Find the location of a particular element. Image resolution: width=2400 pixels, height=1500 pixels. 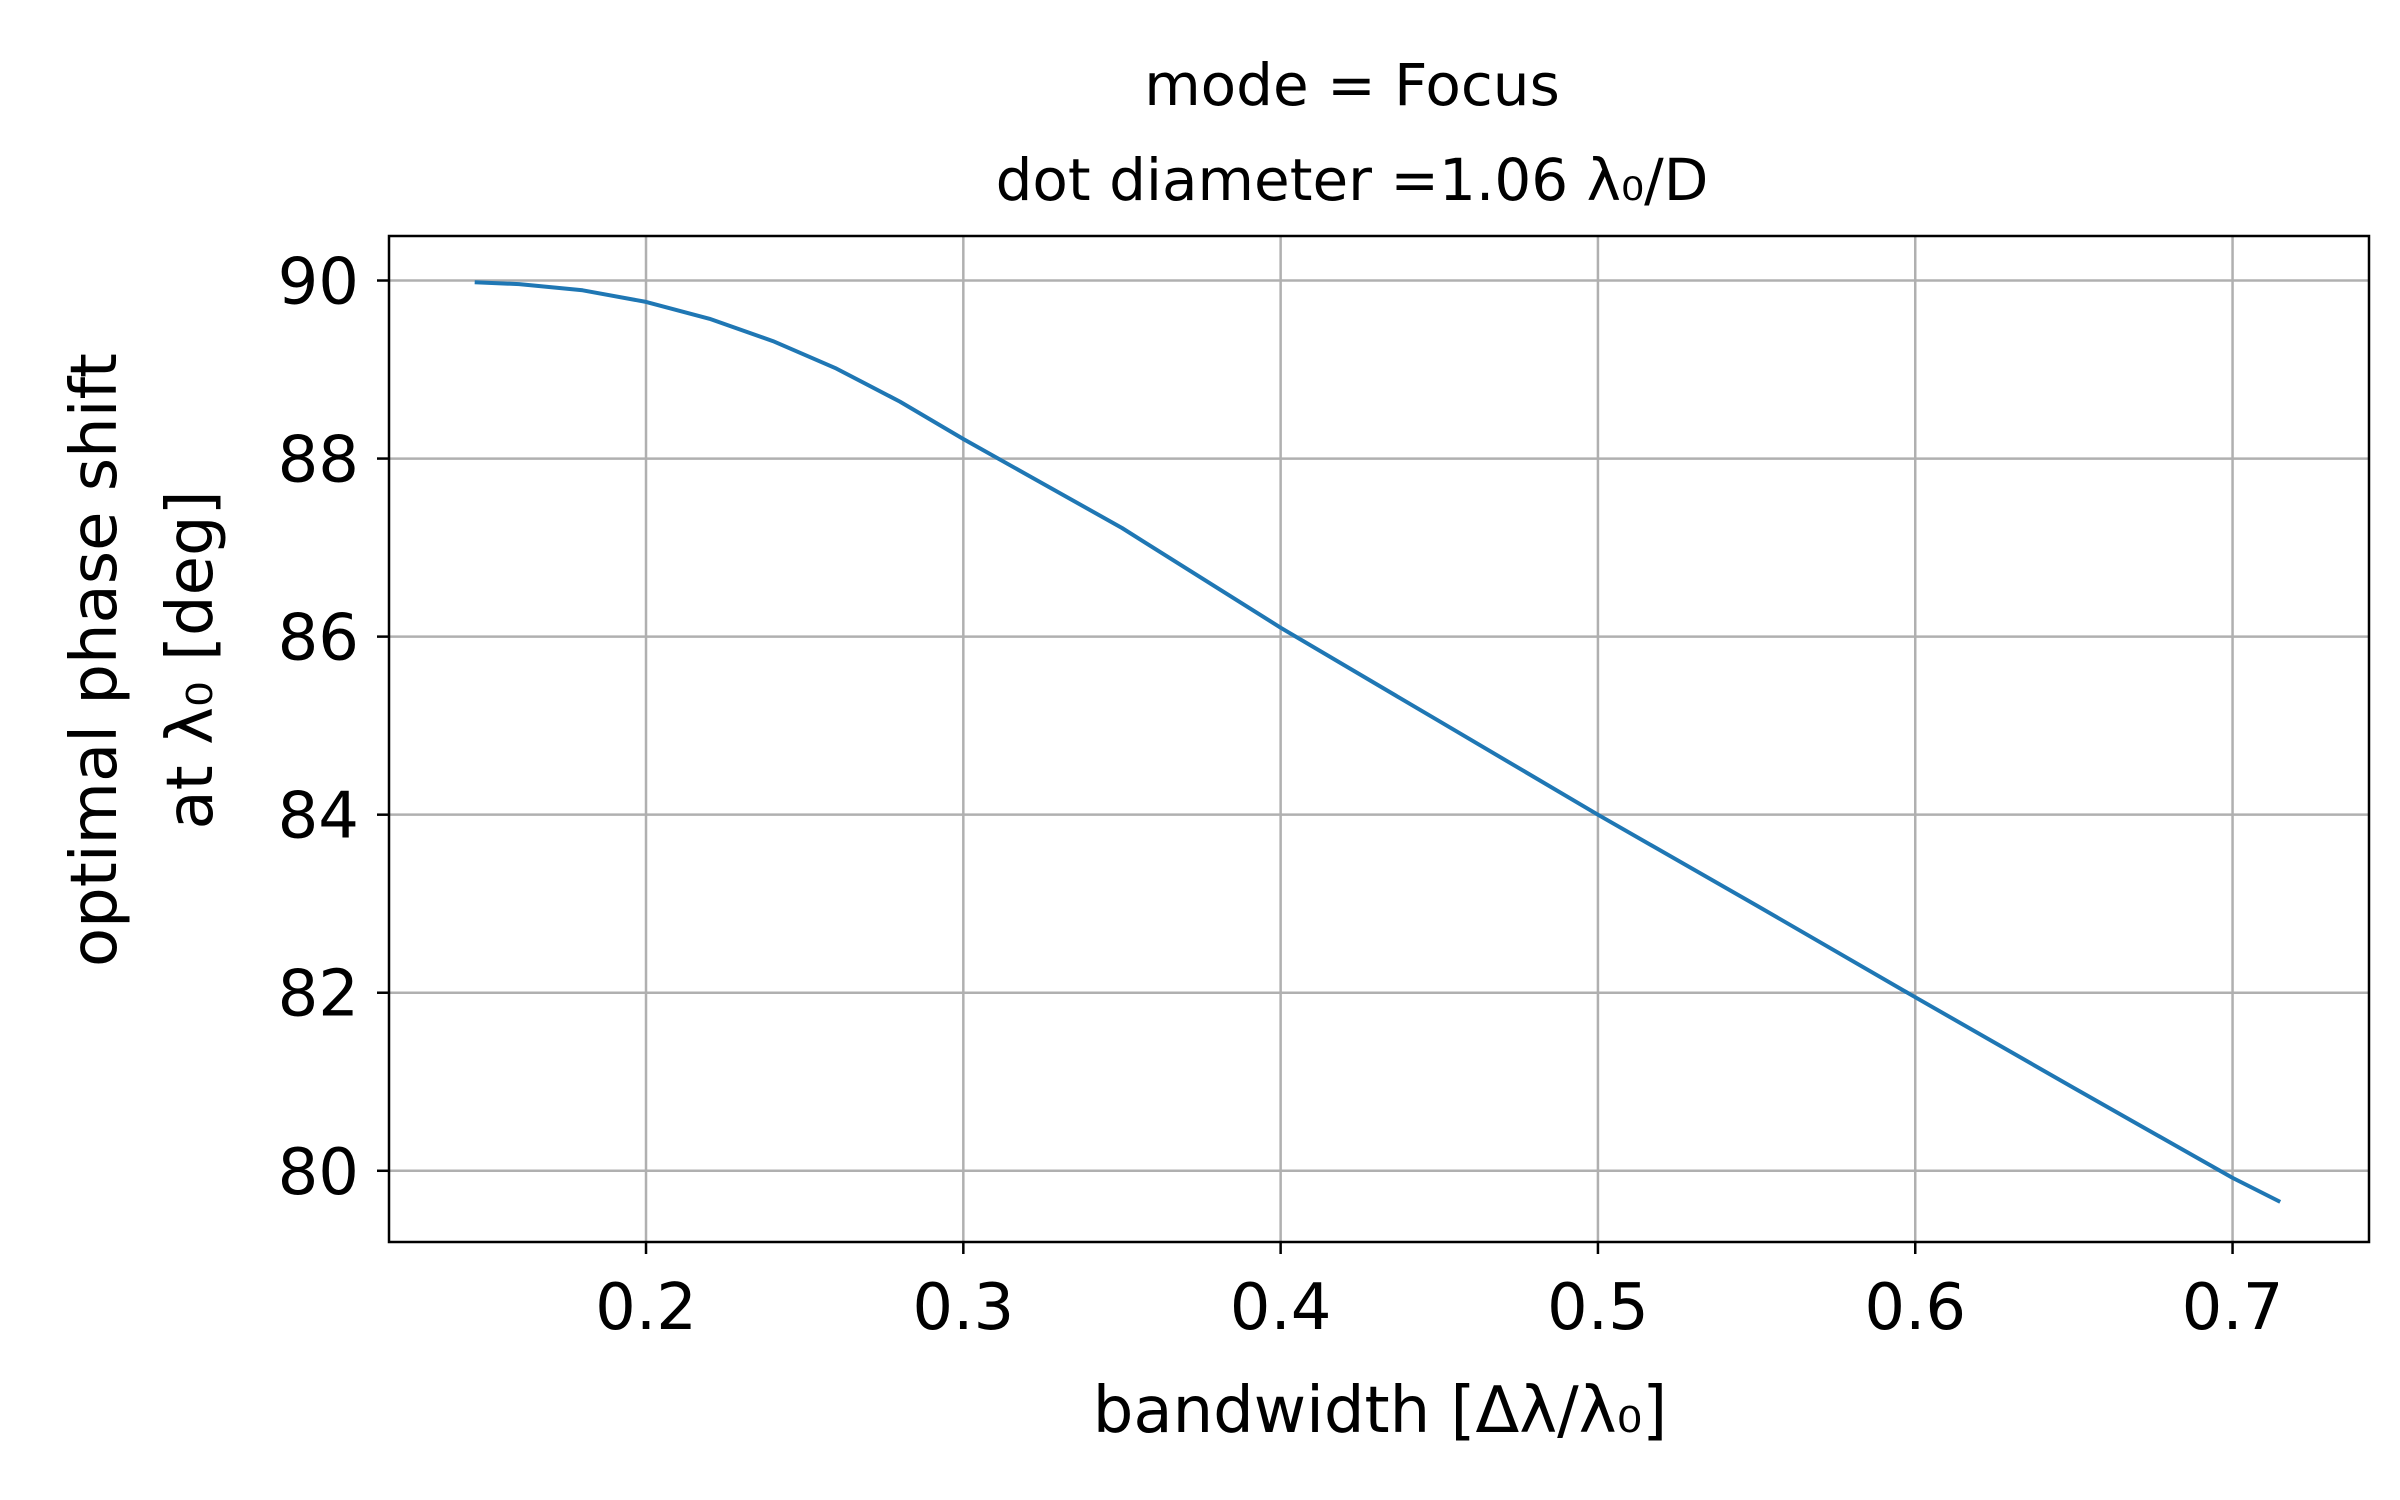

x-tick-label: 0.3 is located at coordinates (963, 1308).